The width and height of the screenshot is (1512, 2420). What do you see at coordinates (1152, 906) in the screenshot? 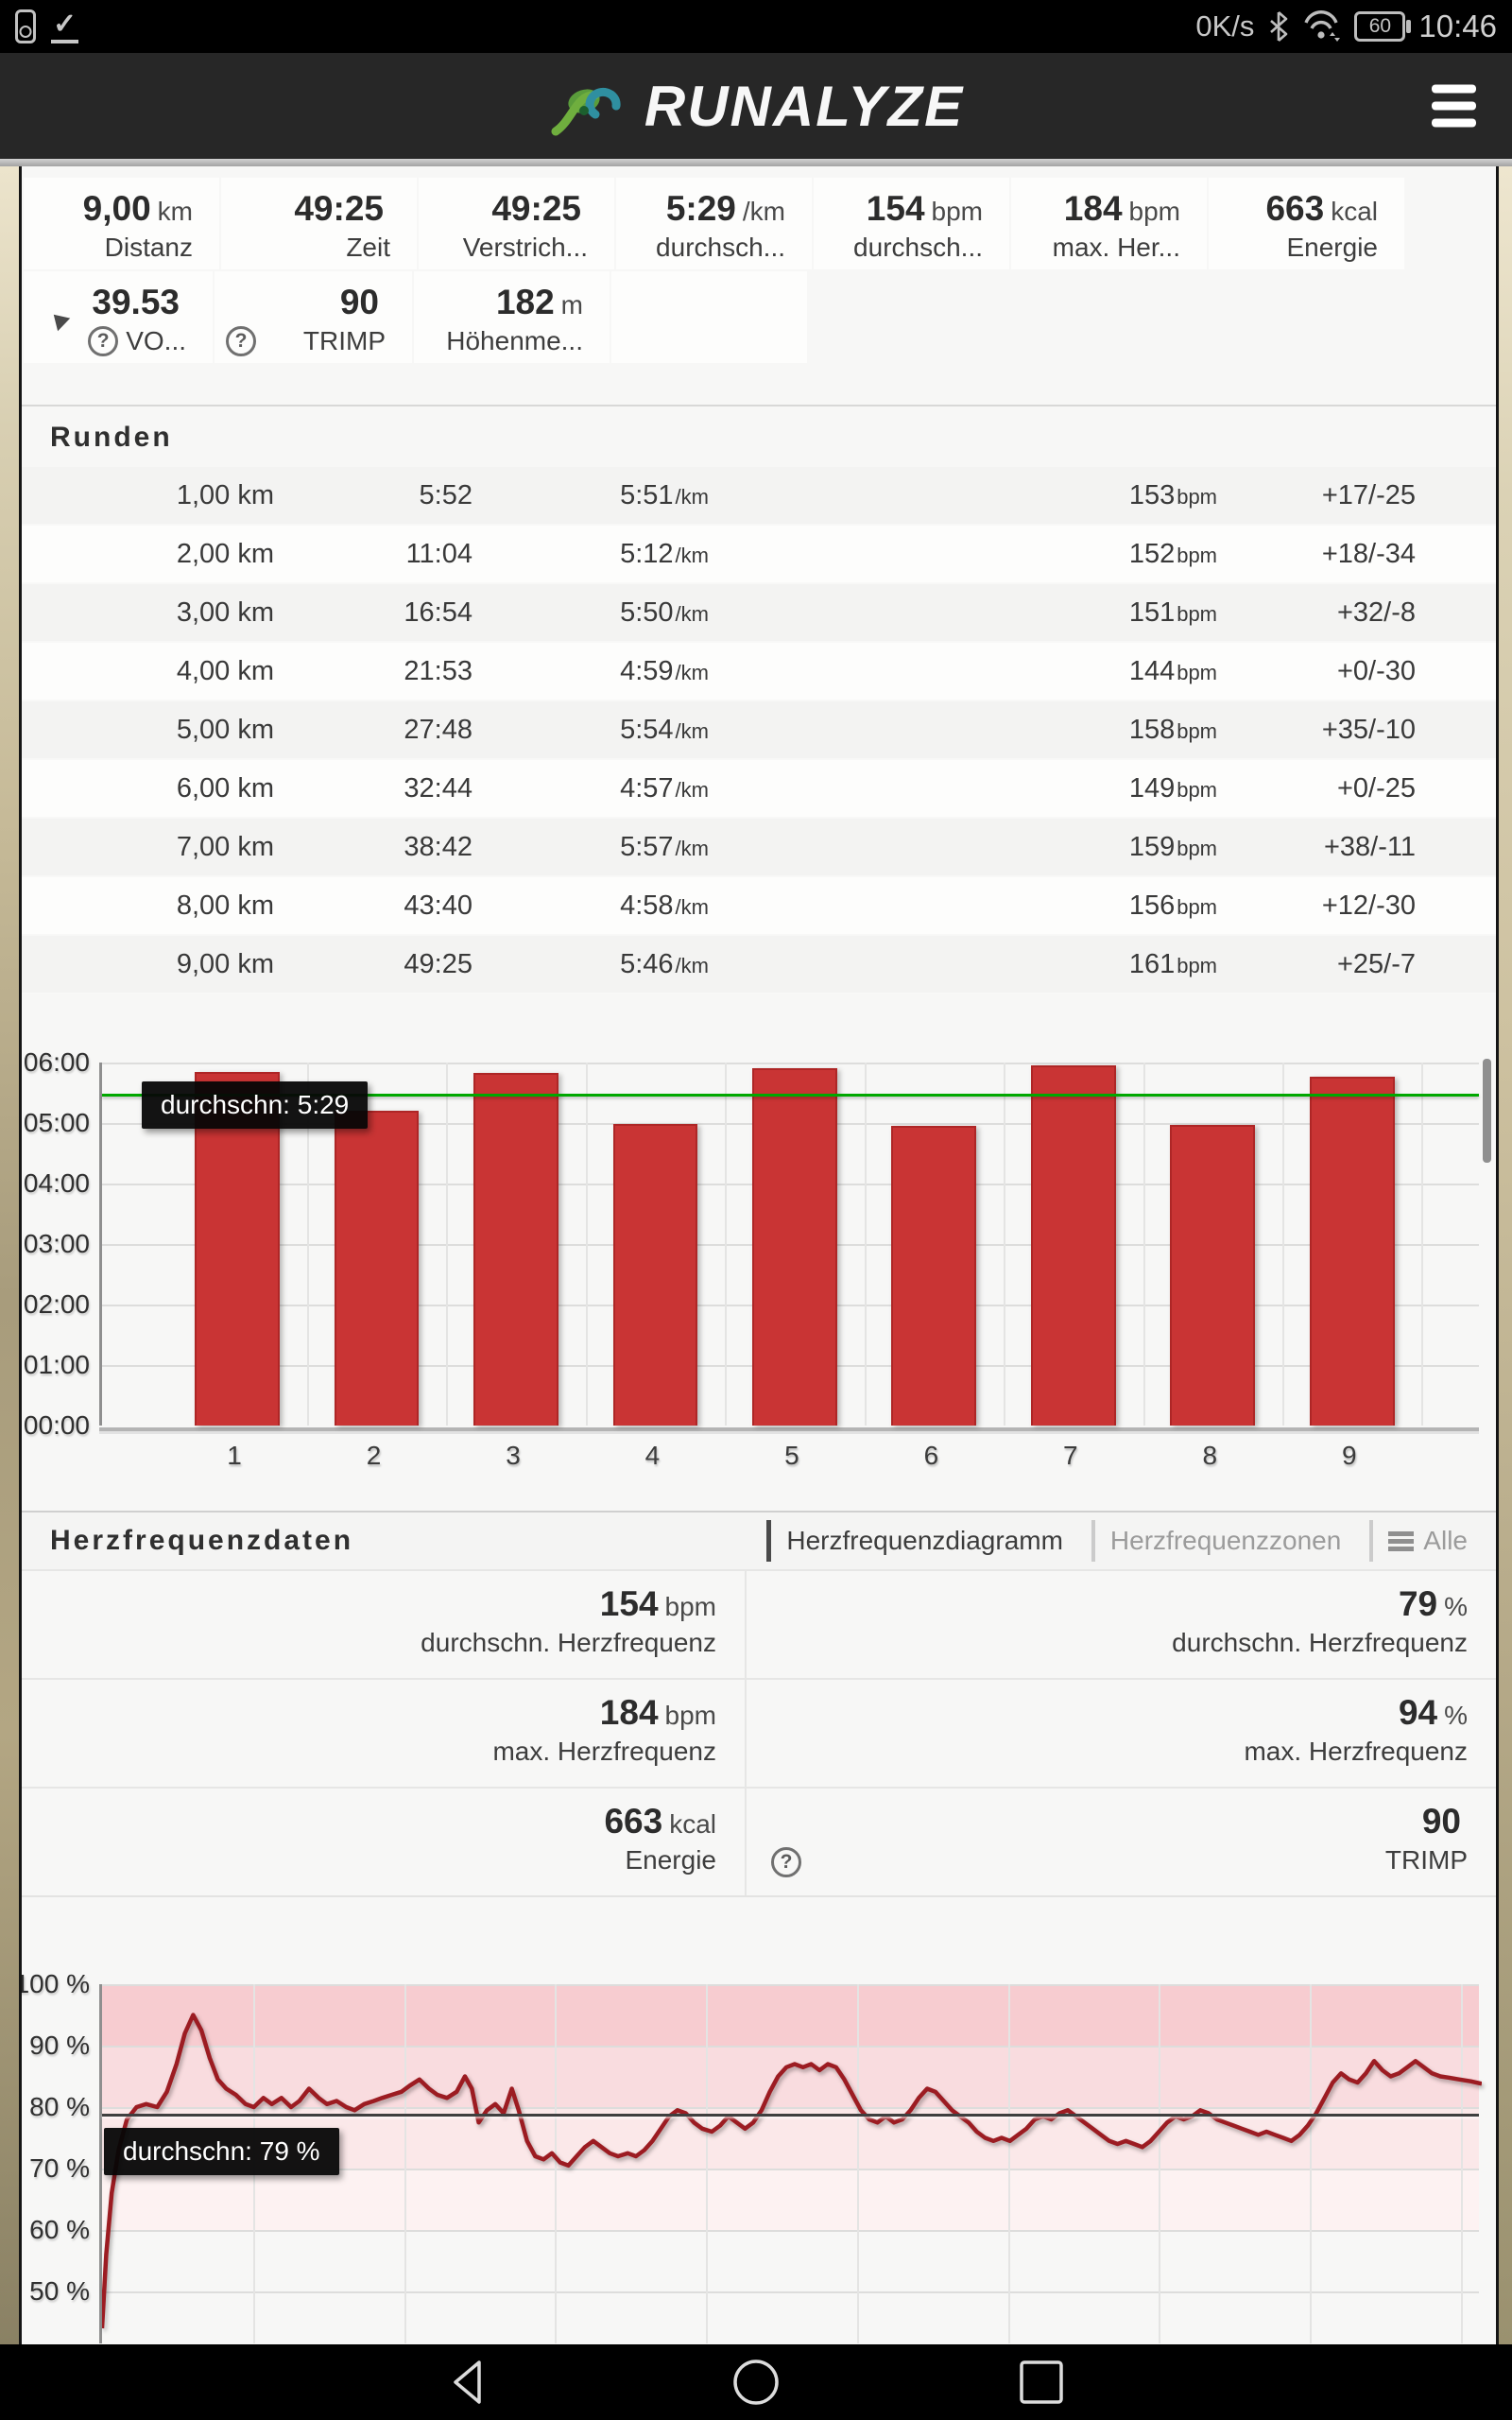
I see `lap-heart-rate: 156` at bounding box center [1152, 906].